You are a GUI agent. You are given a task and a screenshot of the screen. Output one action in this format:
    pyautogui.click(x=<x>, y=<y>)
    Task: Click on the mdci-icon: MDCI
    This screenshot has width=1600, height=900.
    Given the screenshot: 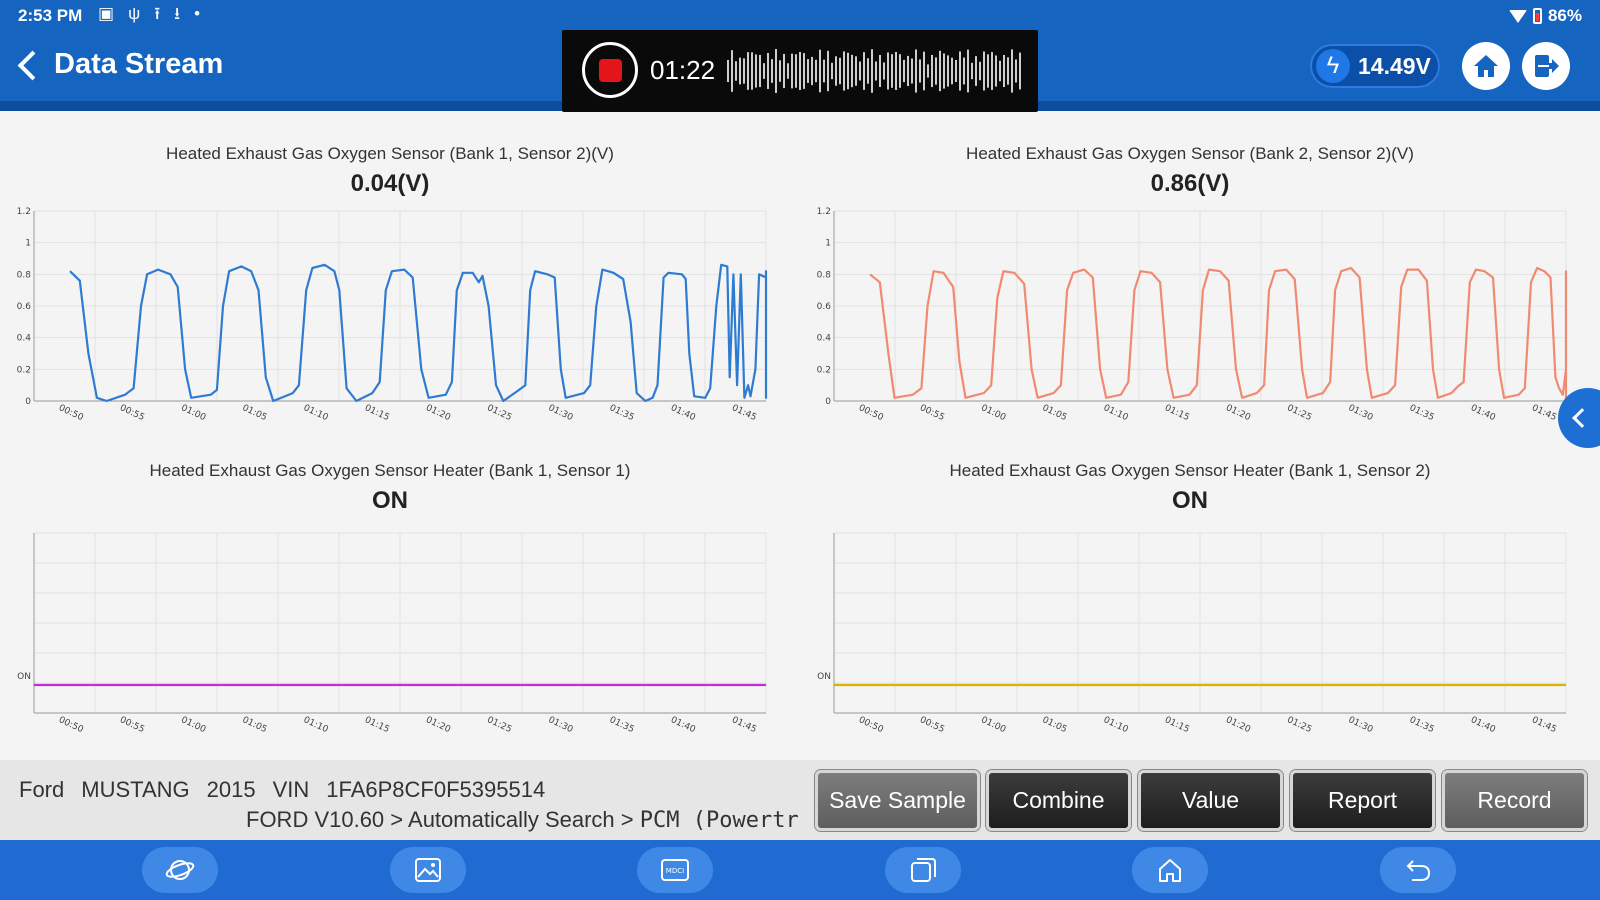 What is the action you would take?
    pyautogui.click(x=675, y=870)
    